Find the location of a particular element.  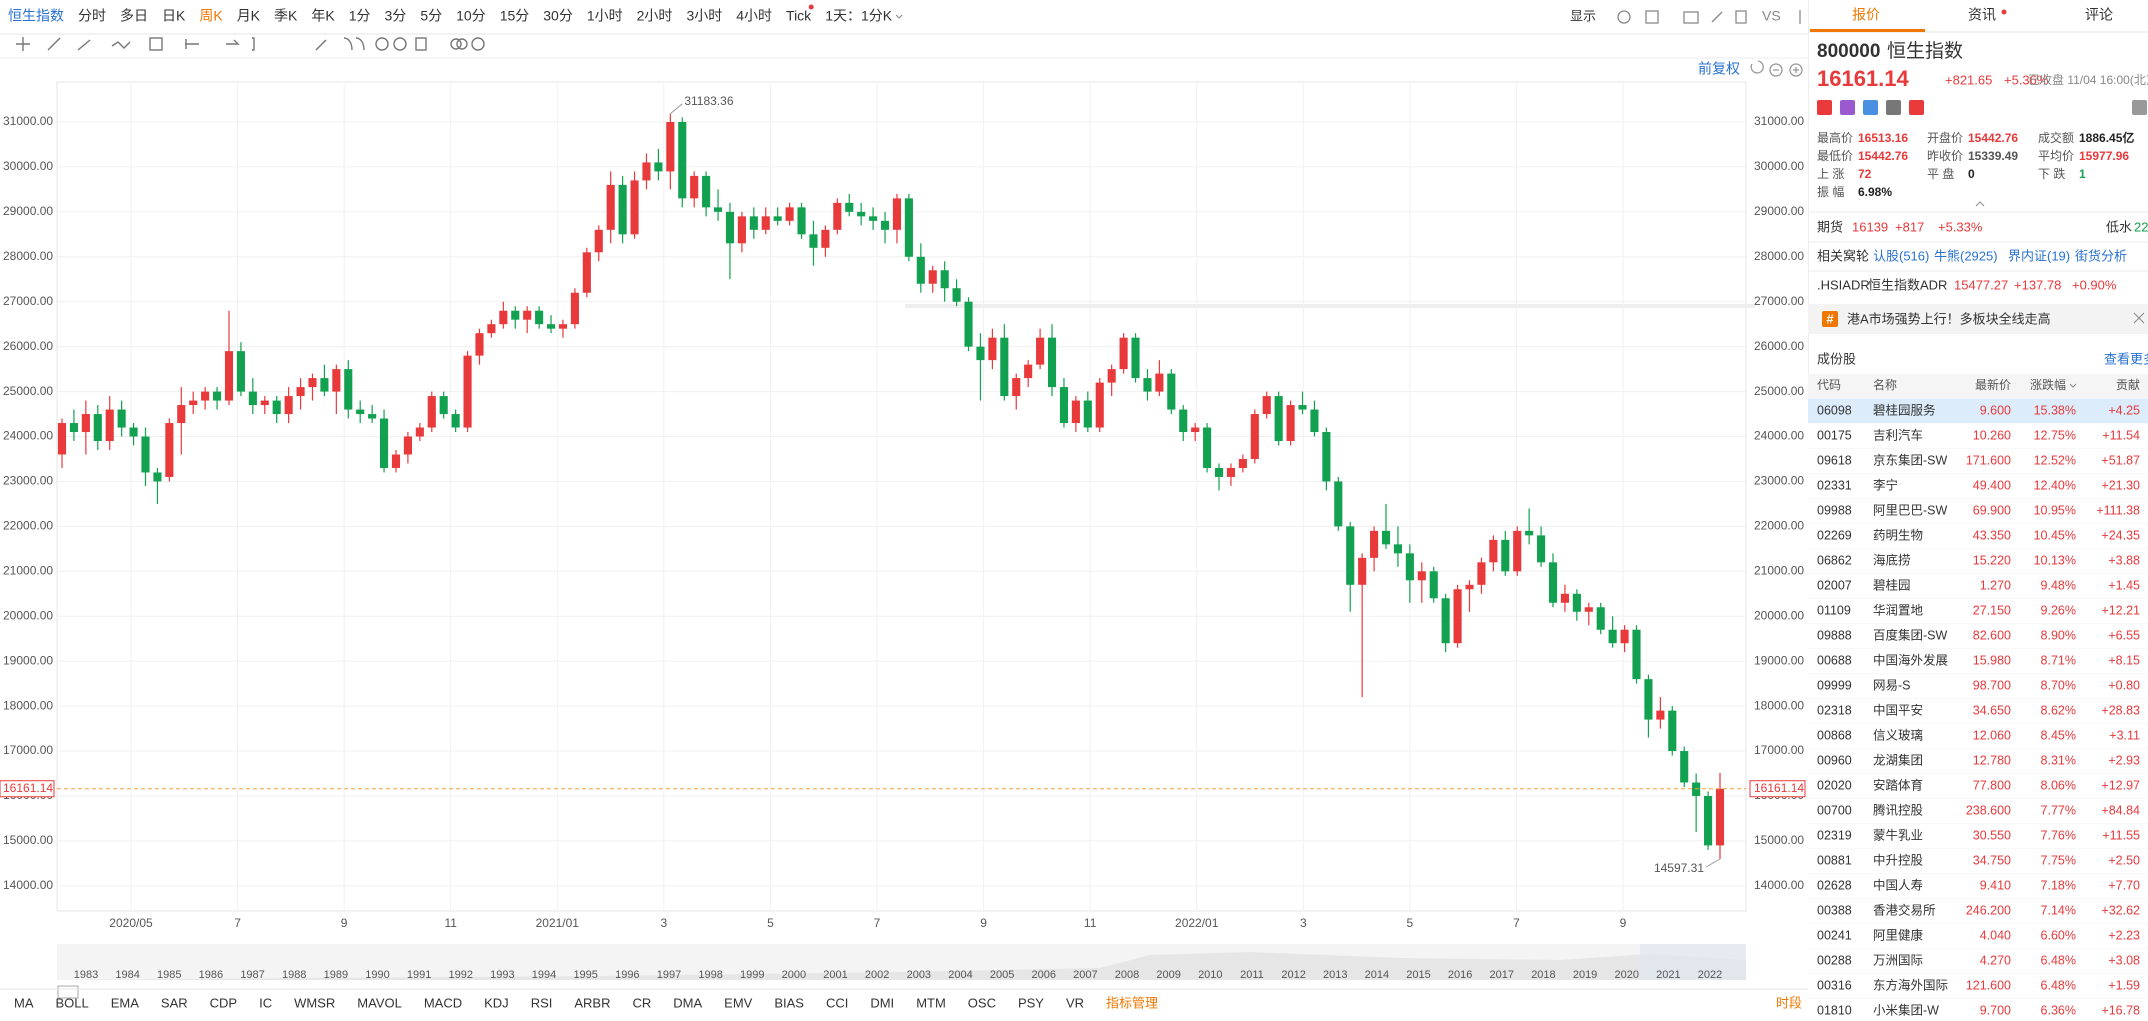

adjust-mode: 前复权 is located at coordinates (1719, 69).